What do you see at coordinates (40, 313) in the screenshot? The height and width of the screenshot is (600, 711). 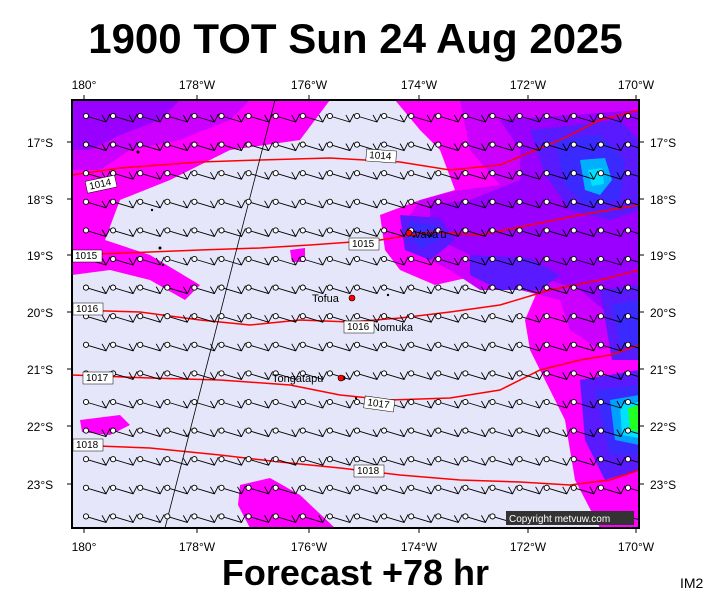 I see `lat-label-left: 20°S` at bounding box center [40, 313].